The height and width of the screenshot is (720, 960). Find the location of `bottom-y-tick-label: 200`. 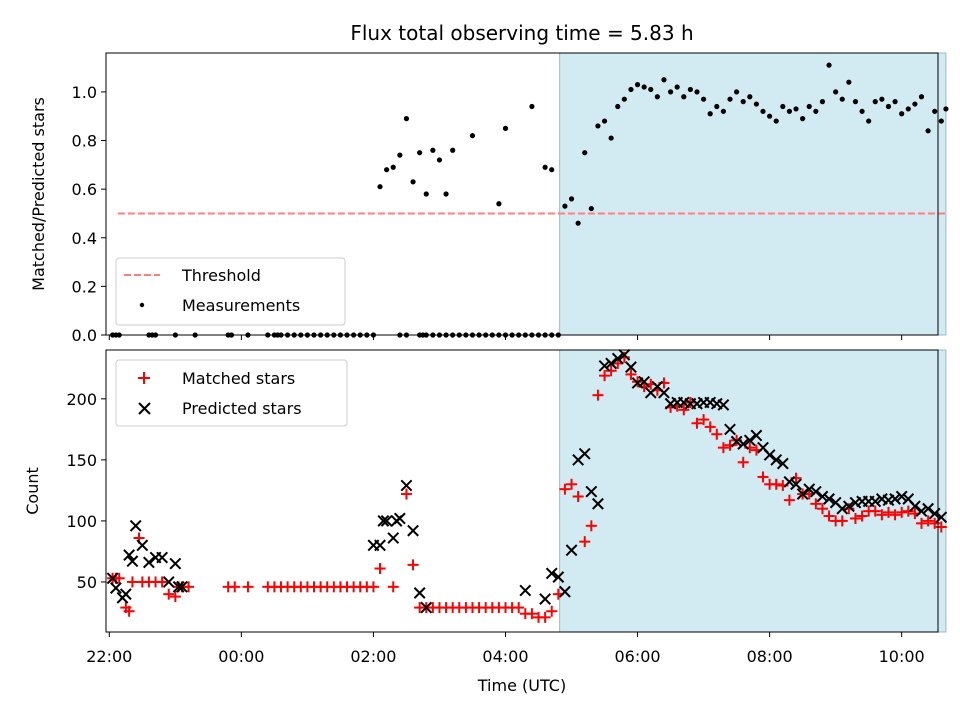

bottom-y-tick-label: 200 is located at coordinates (81, 399).